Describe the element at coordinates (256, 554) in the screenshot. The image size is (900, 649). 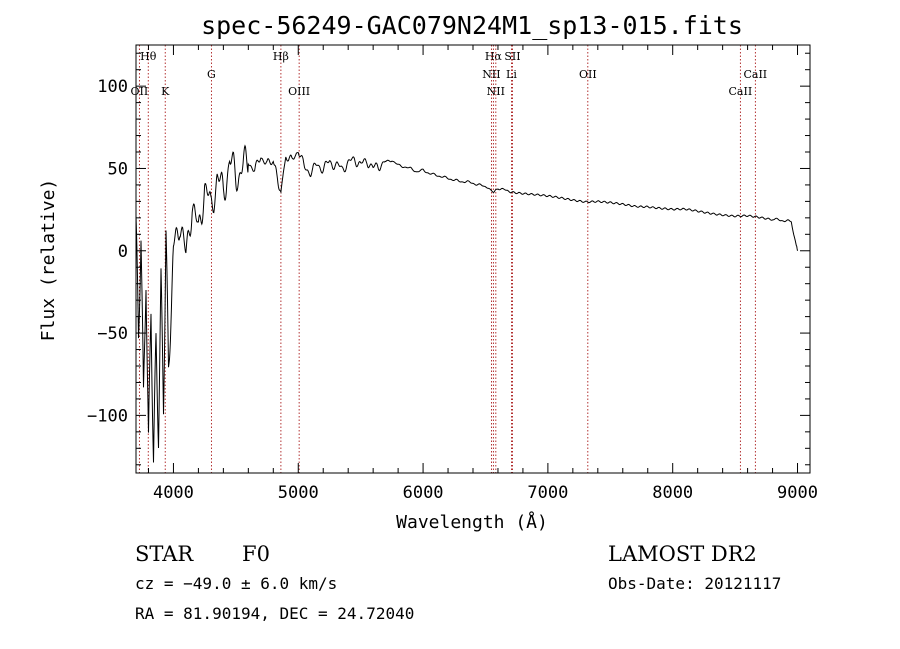
I see `object-subclass: F0` at that location.